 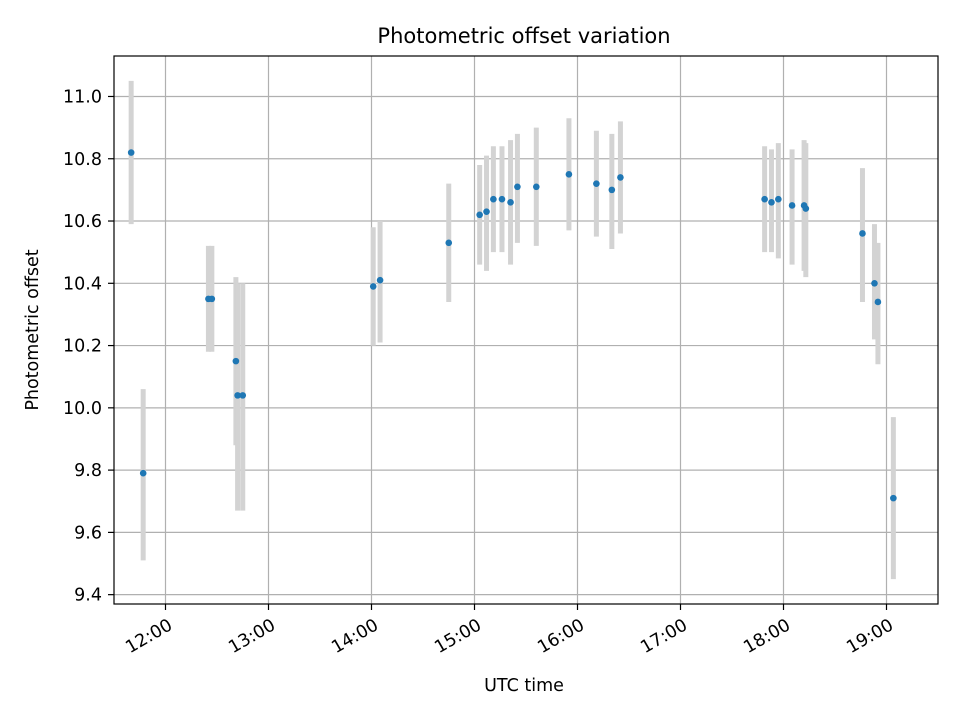 I want to click on y-tick-label: 9.8, so click(x=88, y=471).